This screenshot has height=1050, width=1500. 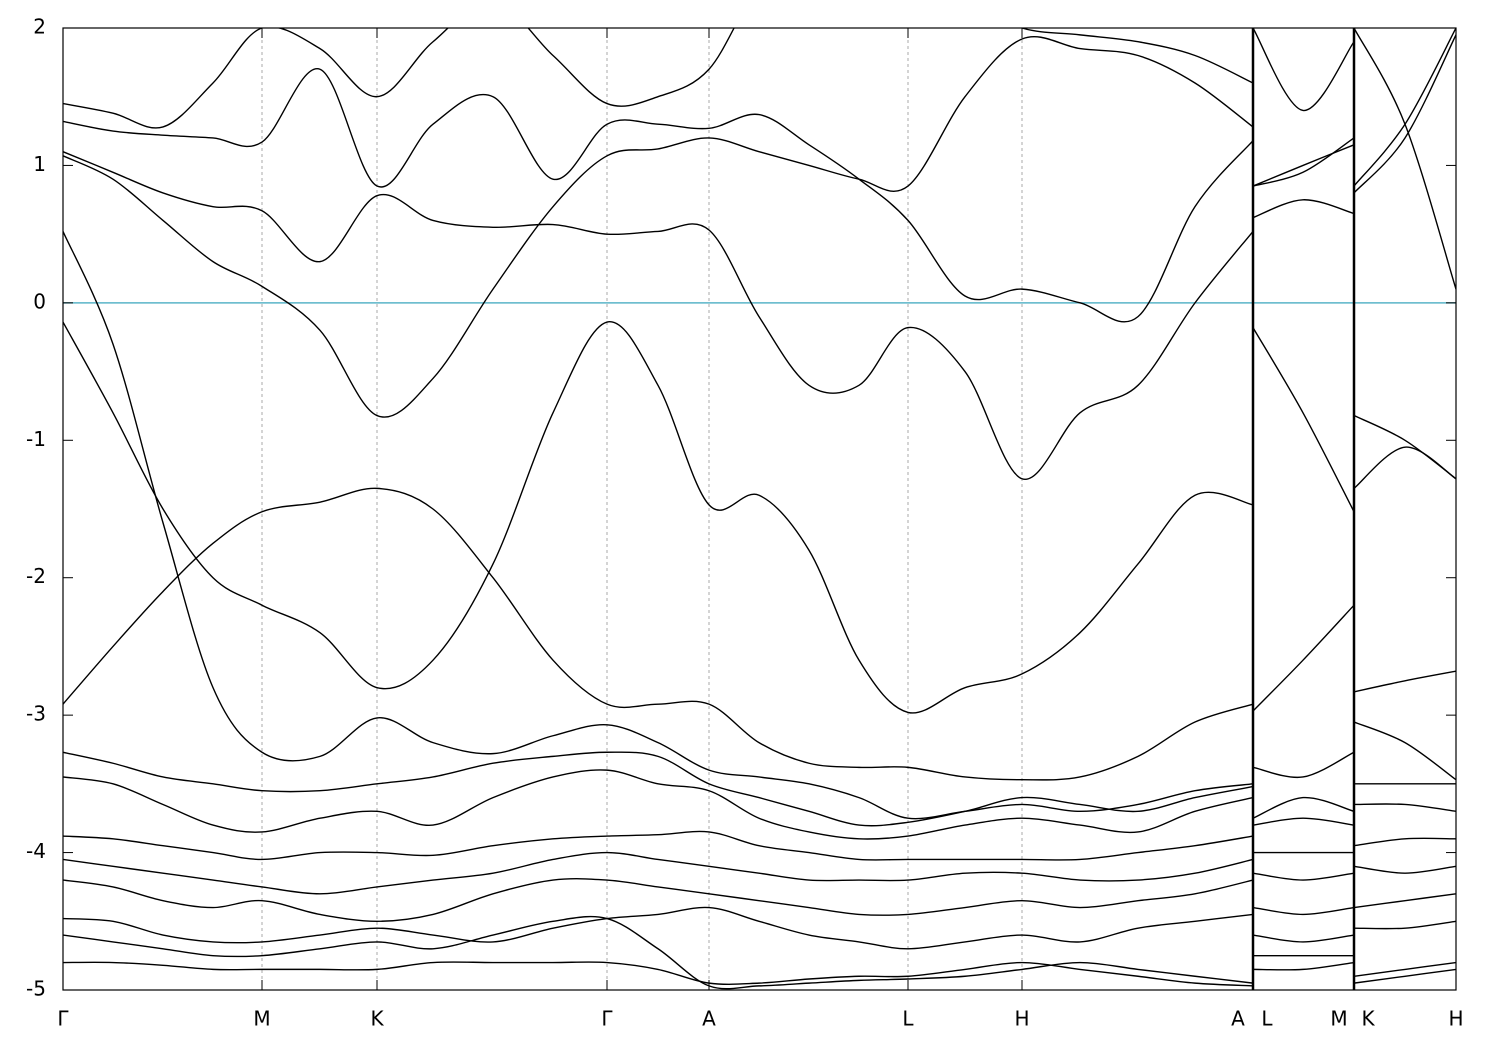 I want to click on y-tick-label: -5, so click(x=36, y=989).